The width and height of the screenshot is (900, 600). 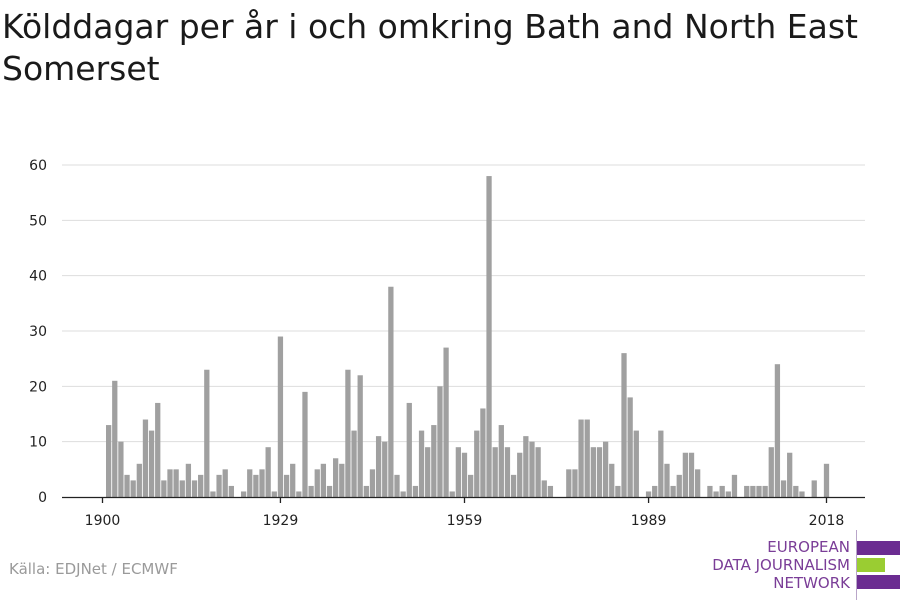 What do you see at coordinates (871, 565) in the screenshot?
I see `logo-bar-green` at bounding box center [871, 565].